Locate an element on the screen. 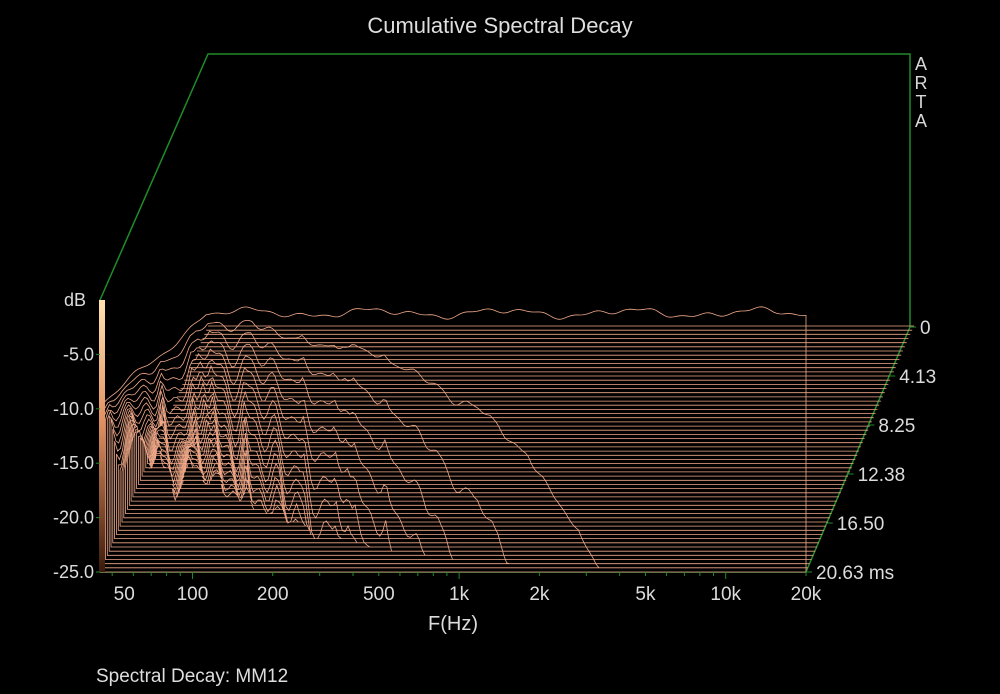  colorbar-gradient is located at coordinates (102, 436).